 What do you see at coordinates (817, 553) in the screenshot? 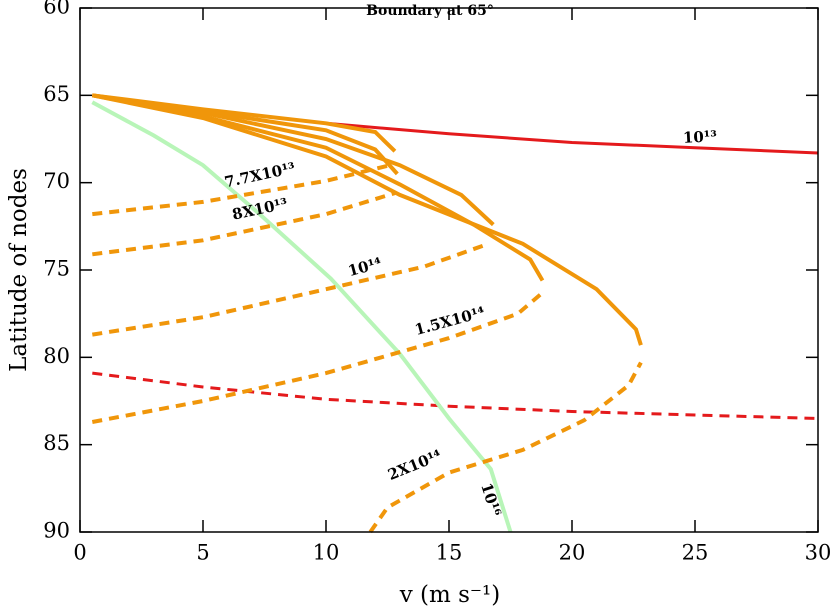
I see `x-tick-label: 30` at bounding box center [817, 553].